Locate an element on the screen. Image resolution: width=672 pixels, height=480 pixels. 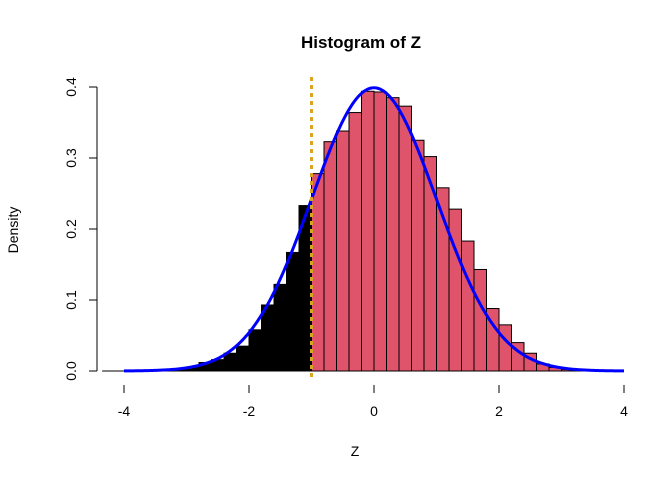
x-tick-label: -4 is located at coordinates (124, 411).